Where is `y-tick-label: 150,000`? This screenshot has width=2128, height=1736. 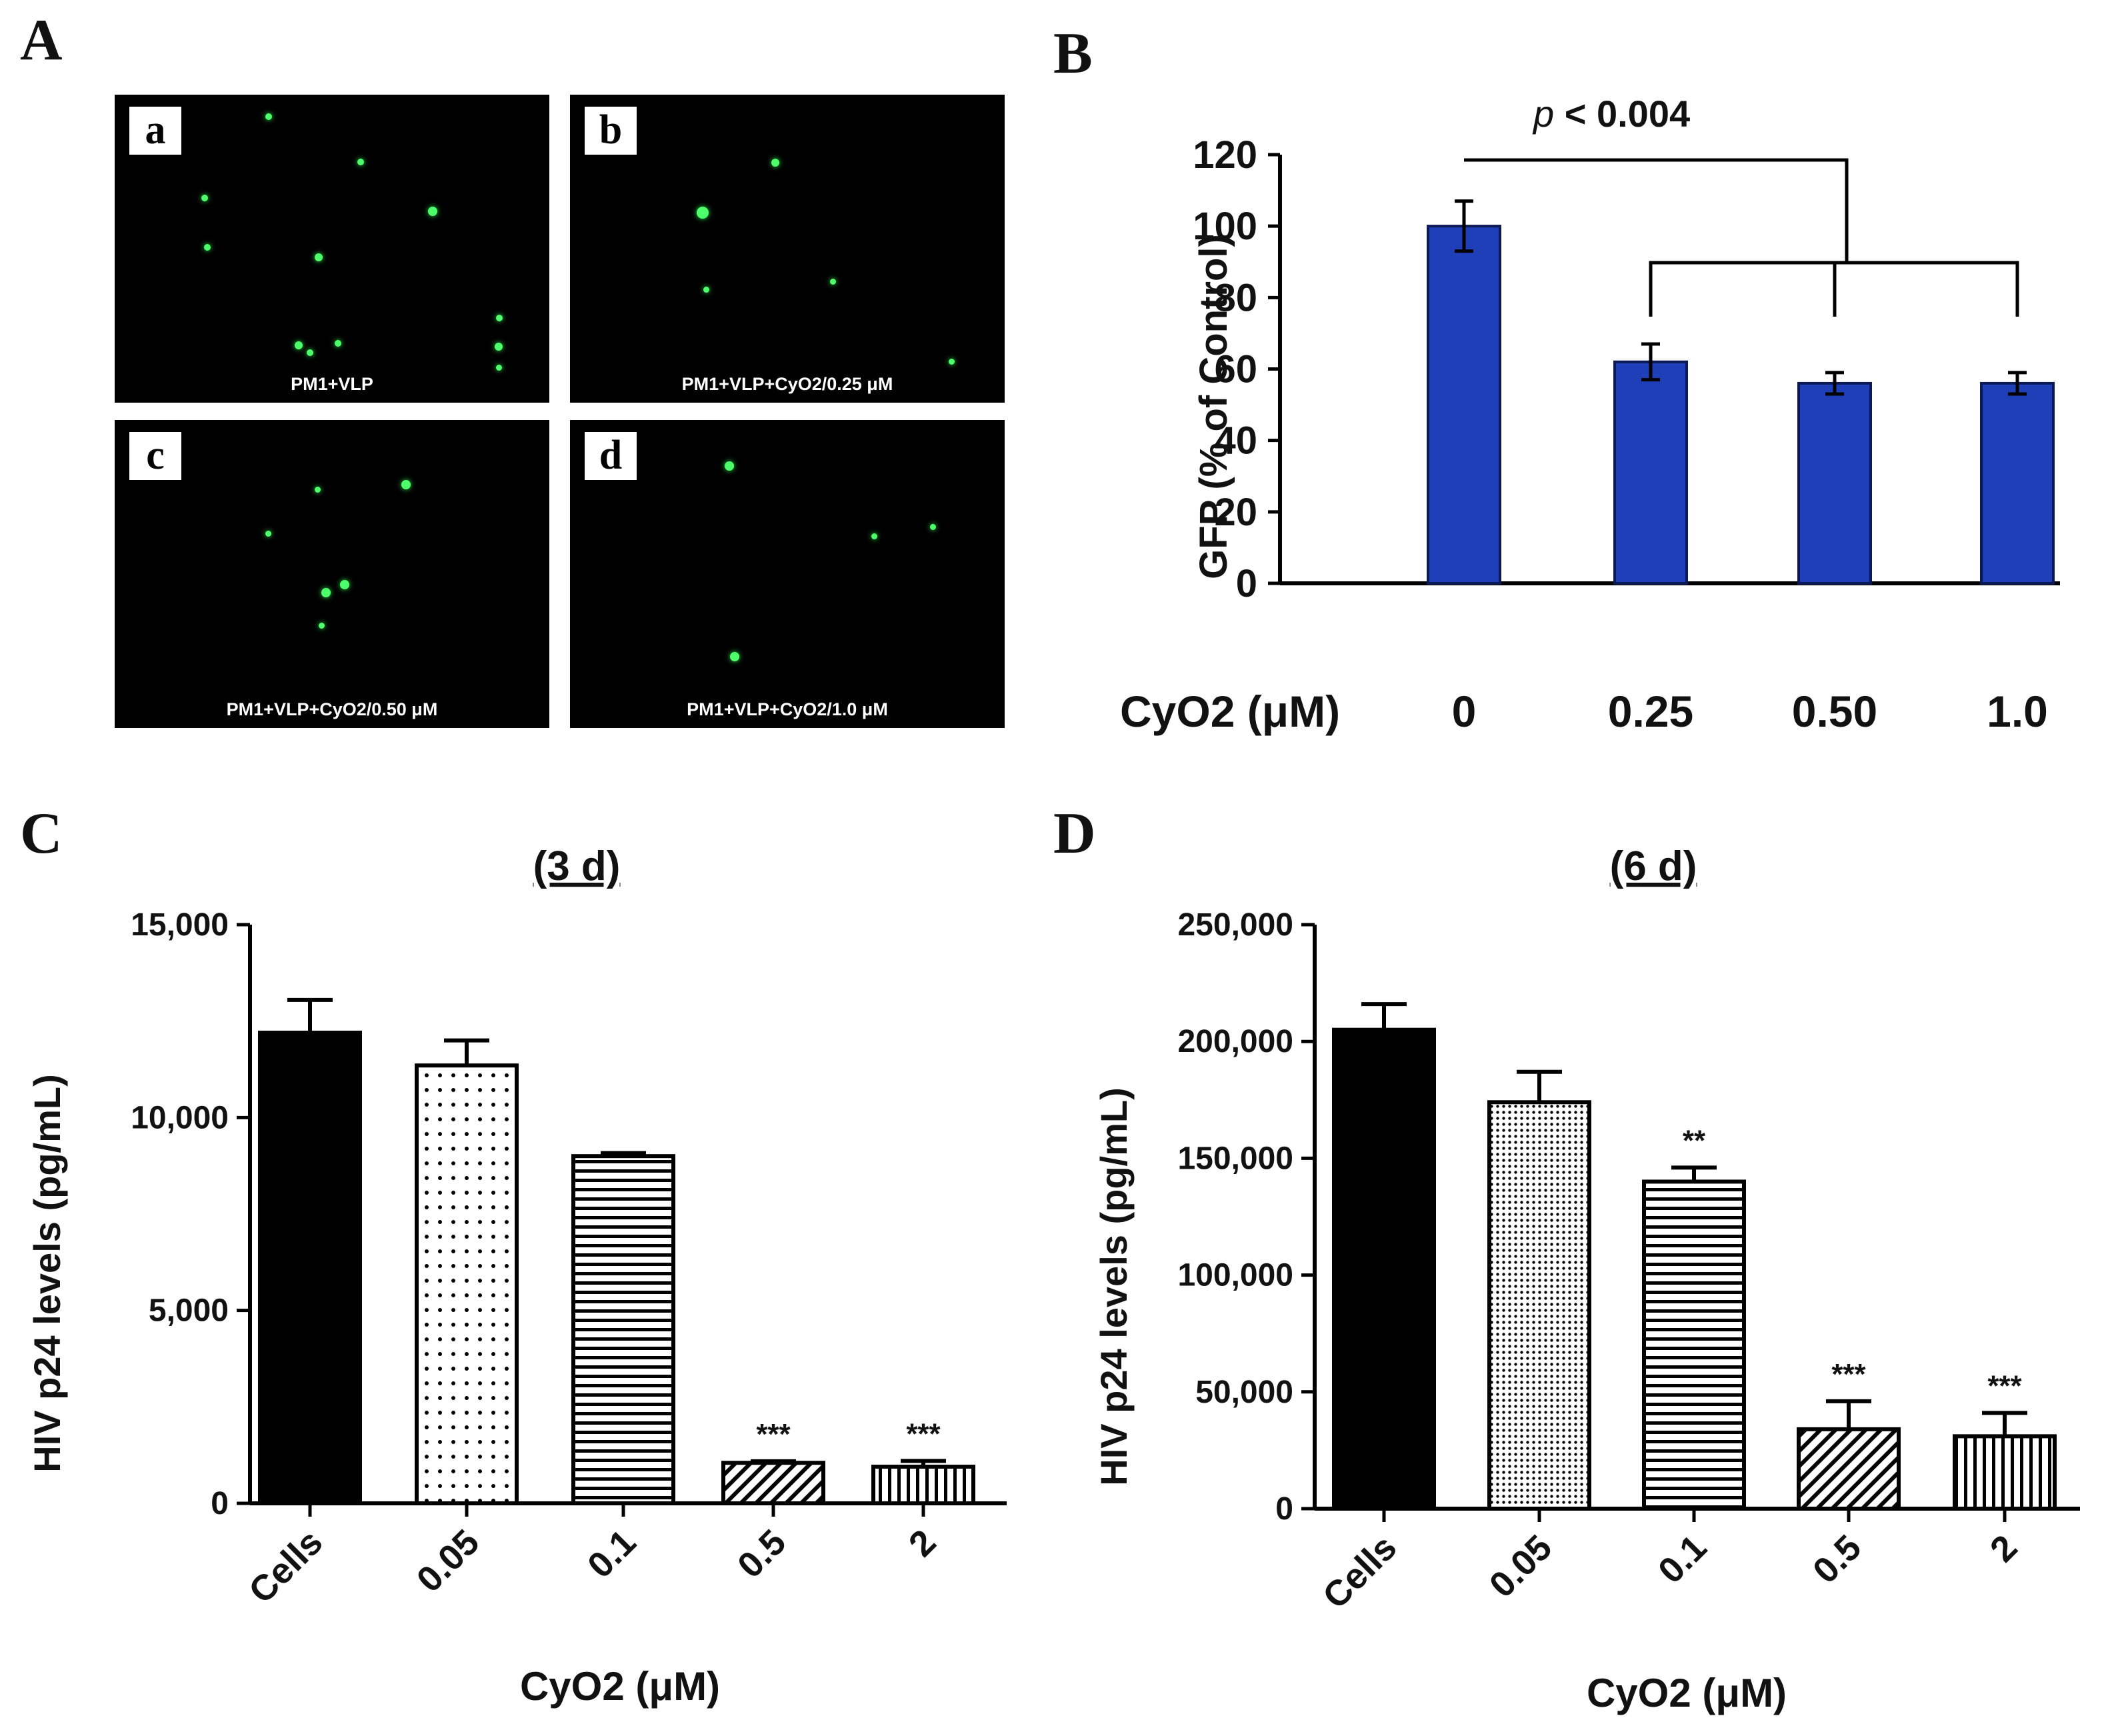
y-tick-label: 150,000 is located at coordinates (1235, 1158).